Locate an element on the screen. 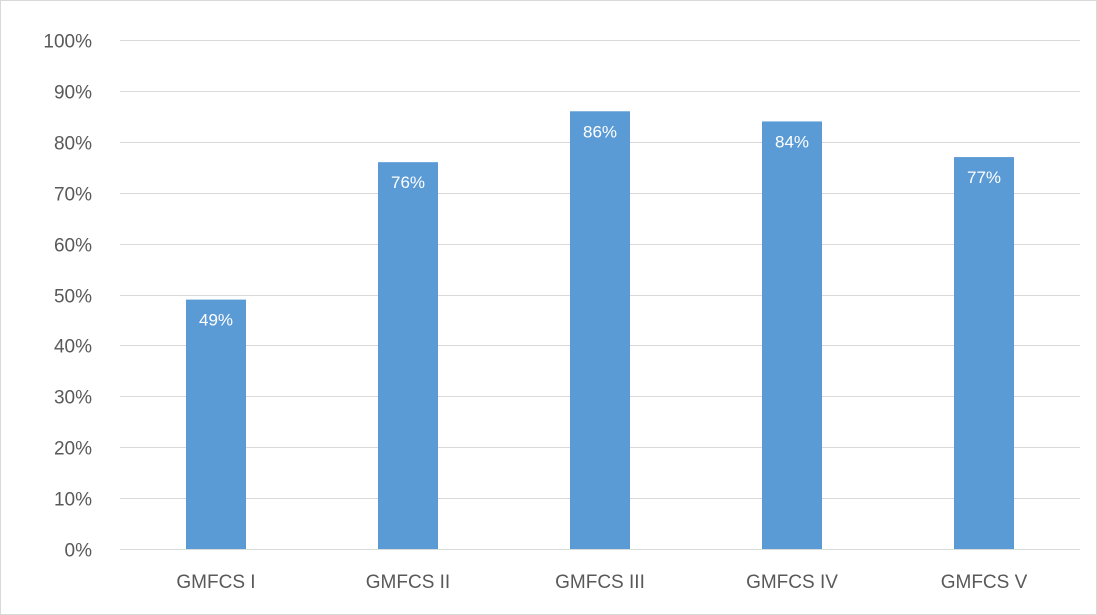 The height and width of the screenshot is (615, 1097). y-tick-label: 20% is located at coordinates (73, 449).